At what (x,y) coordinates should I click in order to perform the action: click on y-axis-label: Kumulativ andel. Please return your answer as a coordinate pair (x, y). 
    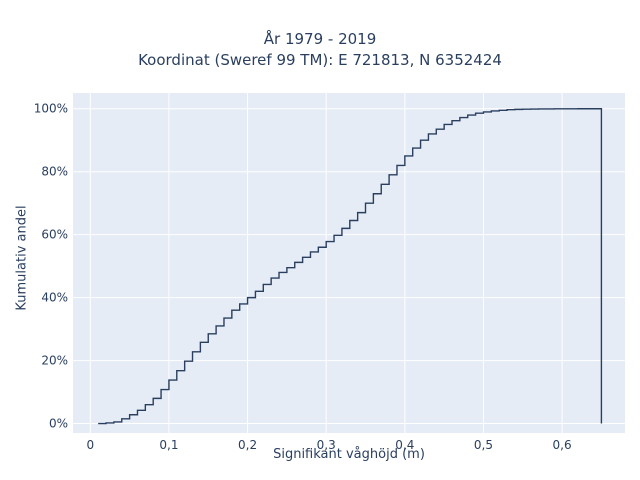
    Looking at the image, I should click on (22, 258).